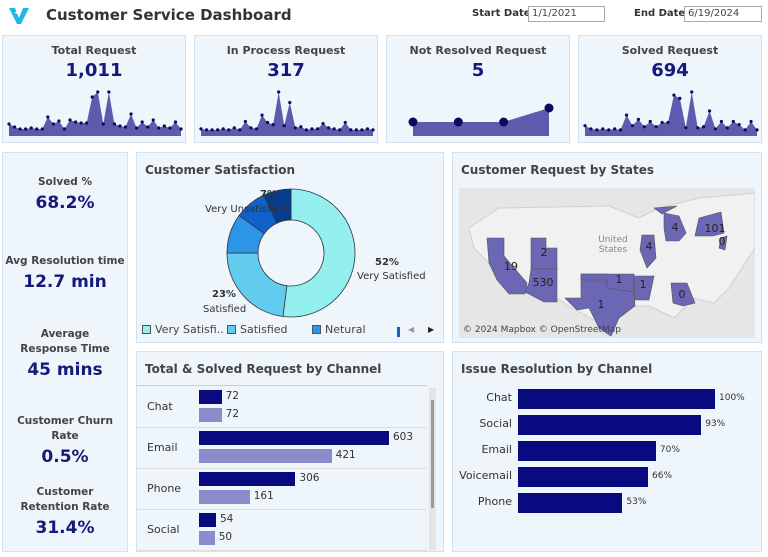 Image resolution: width=768 pixels, height=557 pixels. What do you see at coordinates (732, 398) in the screenshot?
I see `resolution-bar-label: 100%` at bounding box center [732, 398].